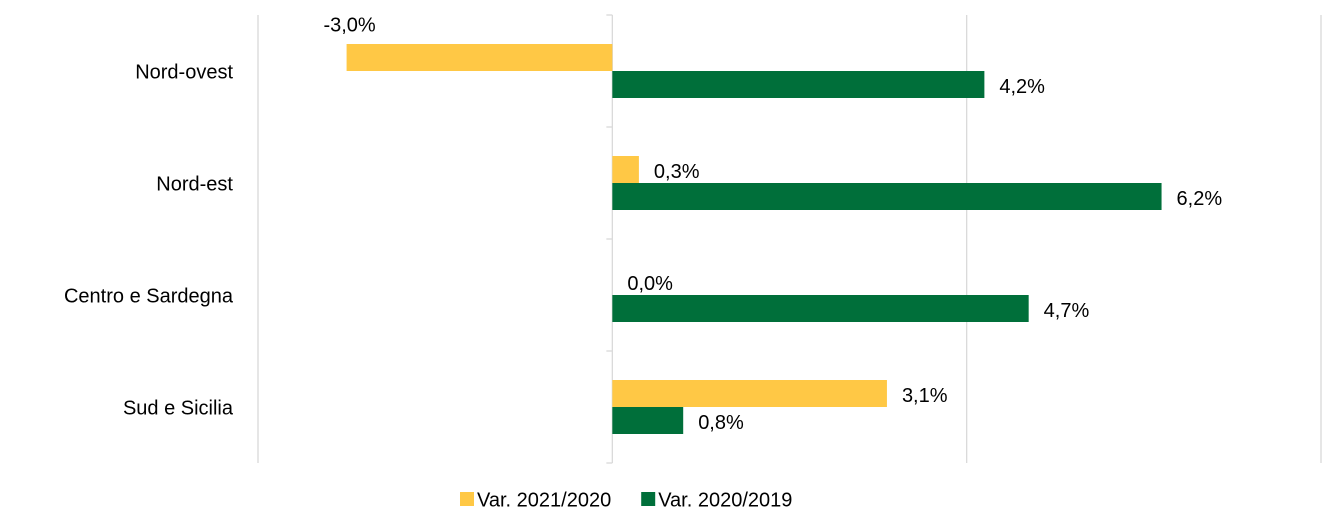 The height and width of the screenshot is (527, 1327). I want to click on data-label: 3,1%, so click(925, 396).